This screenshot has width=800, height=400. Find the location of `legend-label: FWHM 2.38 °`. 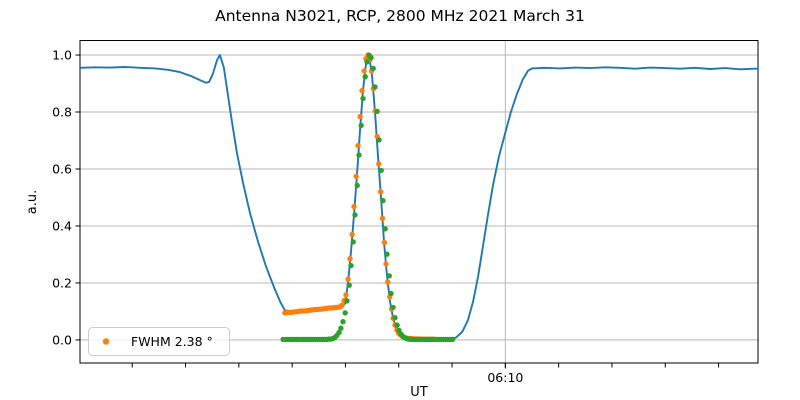

legend-label: FWHM 2.38 ° is located at coordinates (172, 341).